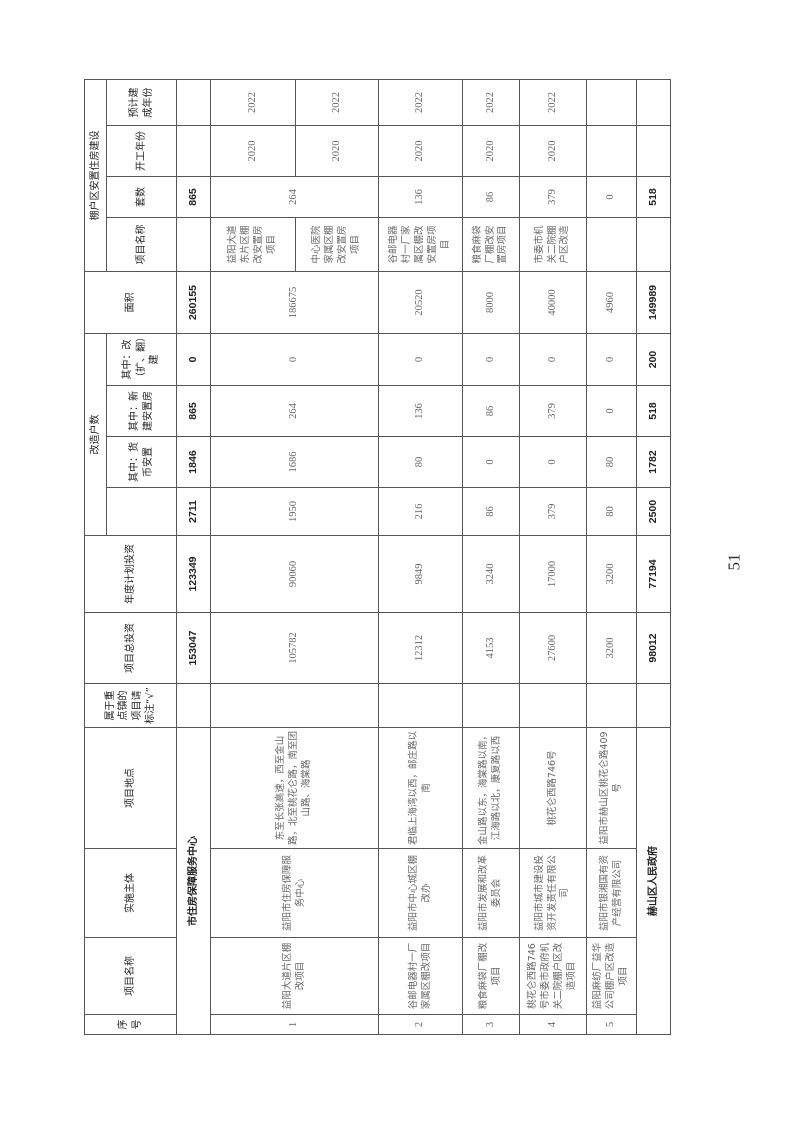  Describe the element at coordinates (141, 151) in the screenshot. I see `header-housing-start: 开工年份` at that location.